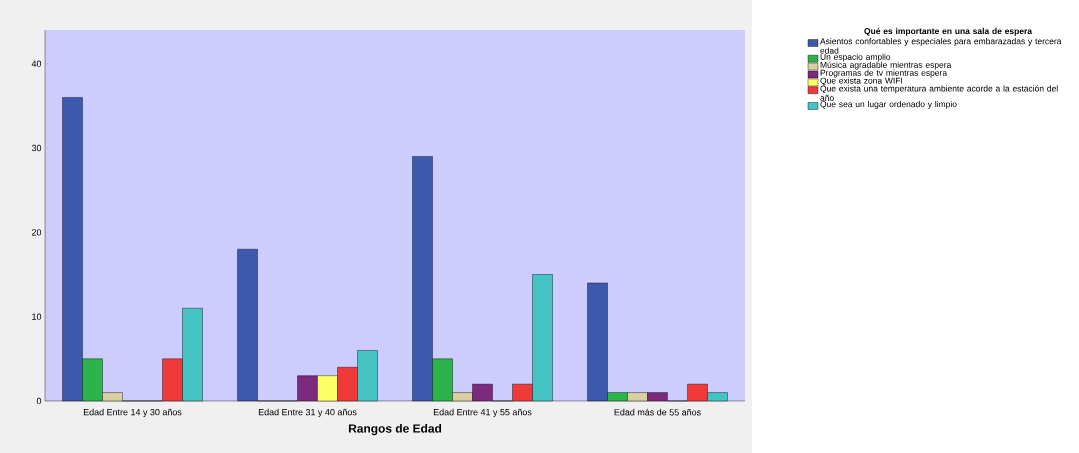 The image size is (1079, 453). What do you see at coordinates (482, 413) in the screenshot?
I see `x-tick-label: Edad Entre 41 y 55 años` at bounding box center [482, 413].